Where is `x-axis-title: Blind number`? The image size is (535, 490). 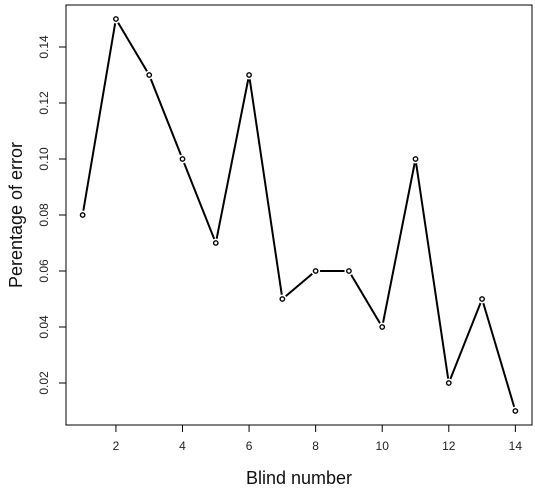
x-axis-title: Blind number is located at coordinates (299, 478).